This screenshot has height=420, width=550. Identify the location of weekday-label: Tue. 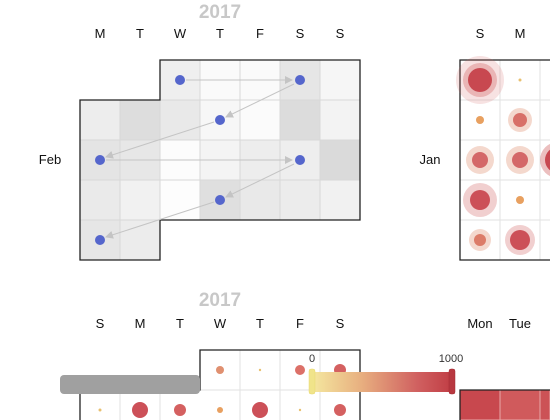
(520, 323).